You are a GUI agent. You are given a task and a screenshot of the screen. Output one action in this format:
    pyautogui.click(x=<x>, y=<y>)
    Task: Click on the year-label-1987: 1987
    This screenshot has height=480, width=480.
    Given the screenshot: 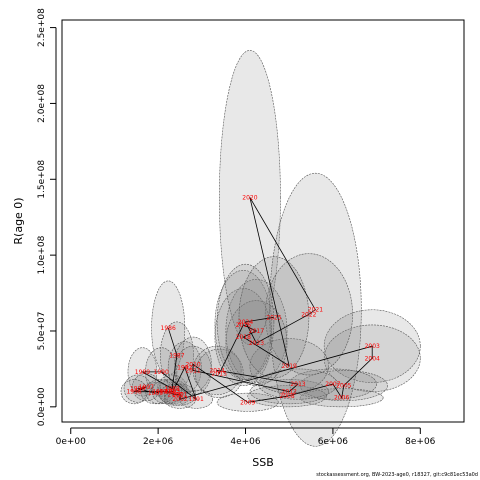 What is the action you would take?
    pyautogui.click(x=176, y=355)
    